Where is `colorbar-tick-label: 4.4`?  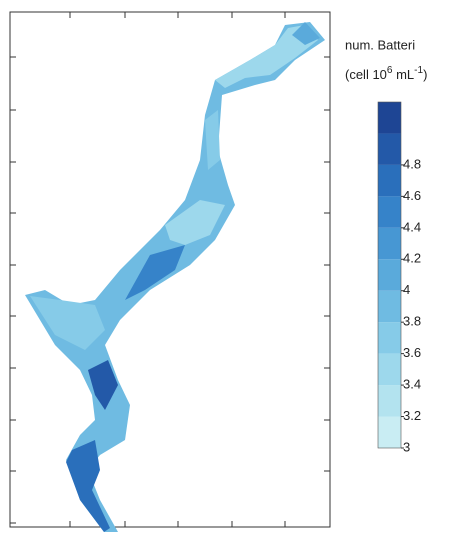 colorbar-tick-label: 4.4 is located at coordinates (412, 226).